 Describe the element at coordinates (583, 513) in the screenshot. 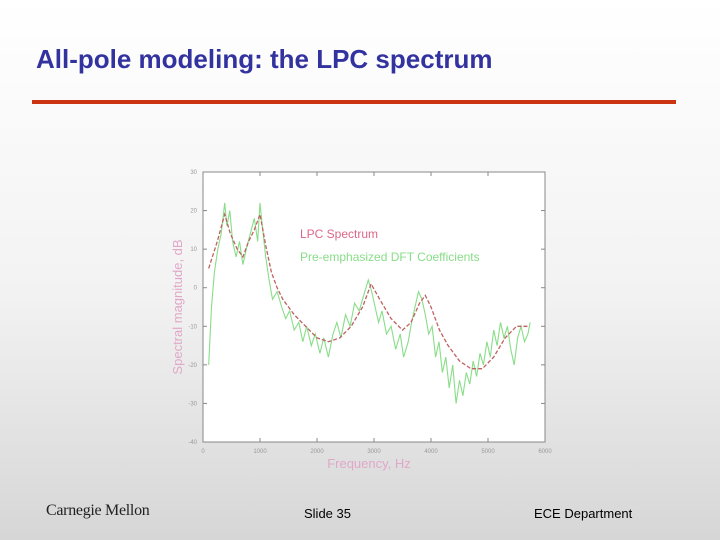

I see `department-label: ECE Department` at that location.